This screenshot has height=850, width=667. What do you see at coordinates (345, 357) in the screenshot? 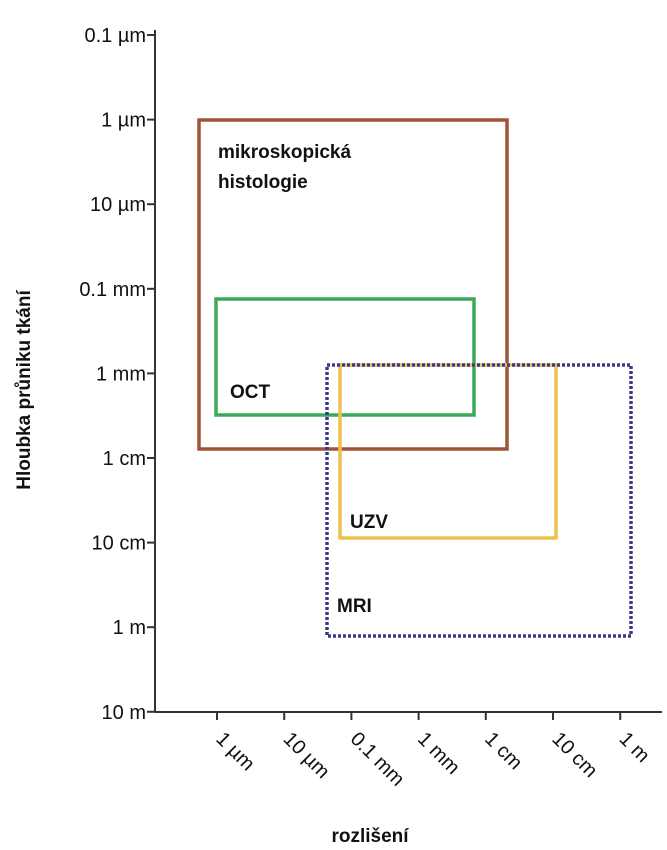
I see `region-oct` at bounding box center [345, 357].